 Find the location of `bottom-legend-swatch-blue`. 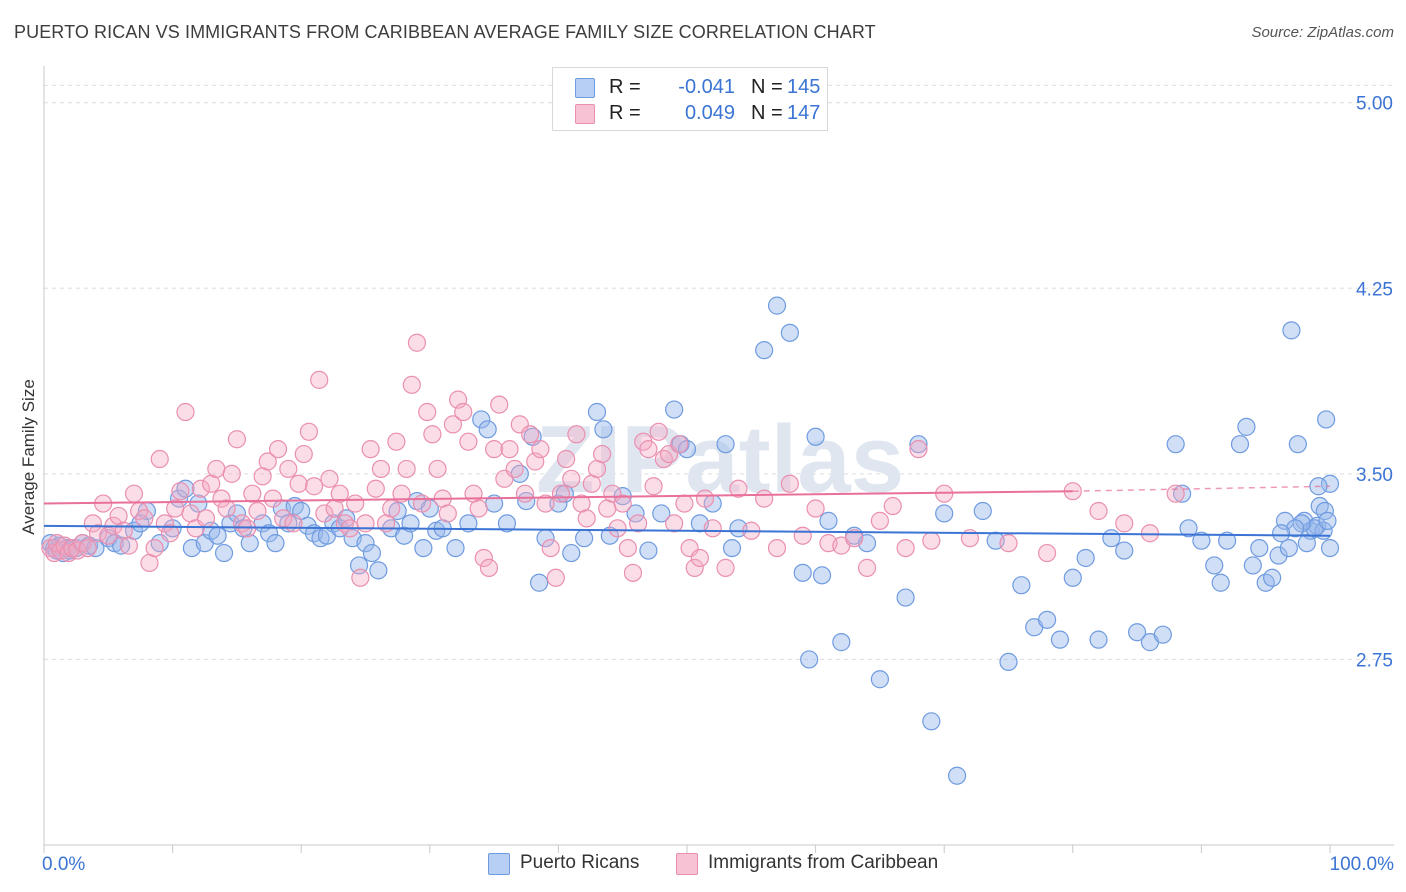

bottom-legend-swatch-blue is located at coordinates (499, 864).